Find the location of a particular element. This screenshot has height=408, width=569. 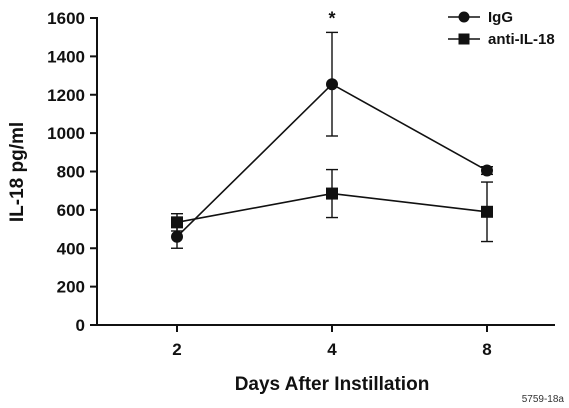

legend-item: IgG is located at coordinates (480, 17).